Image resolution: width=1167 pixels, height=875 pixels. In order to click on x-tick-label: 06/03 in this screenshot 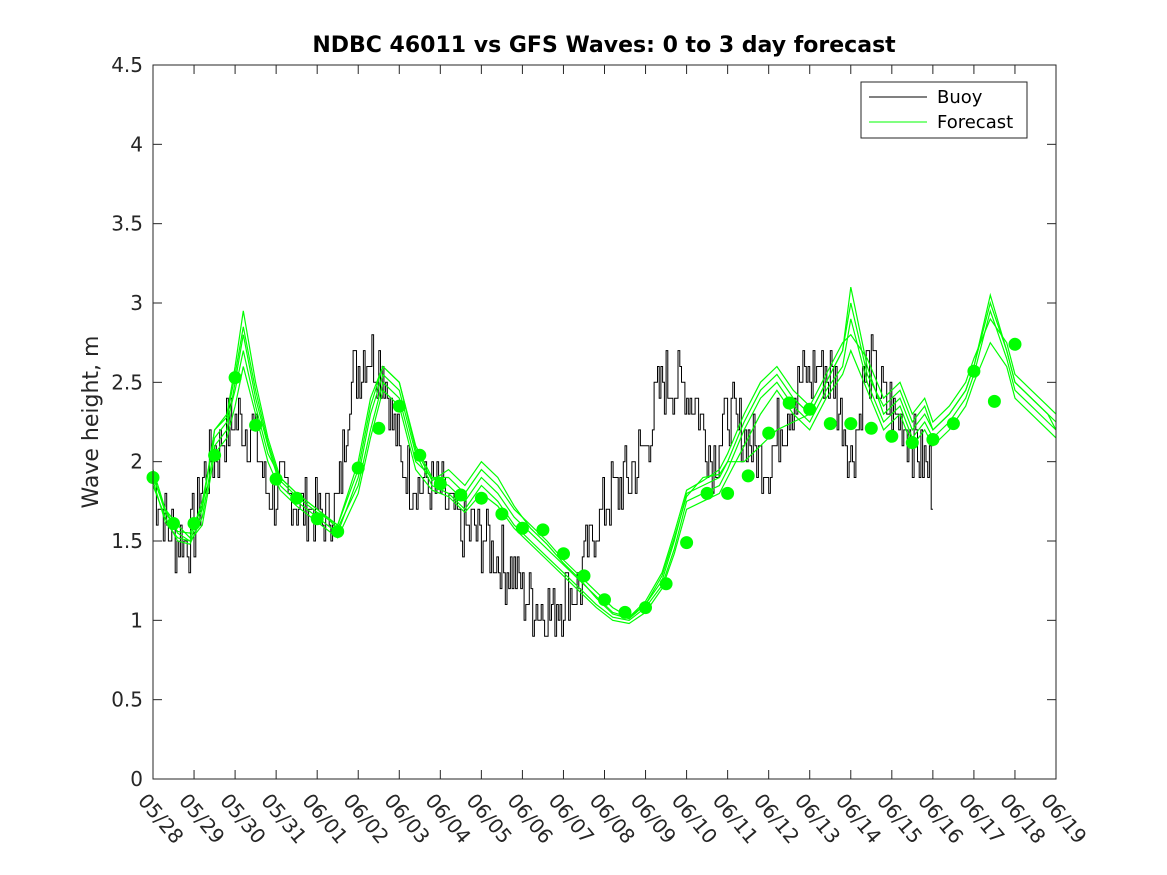, I will do `click(406, 819)`.